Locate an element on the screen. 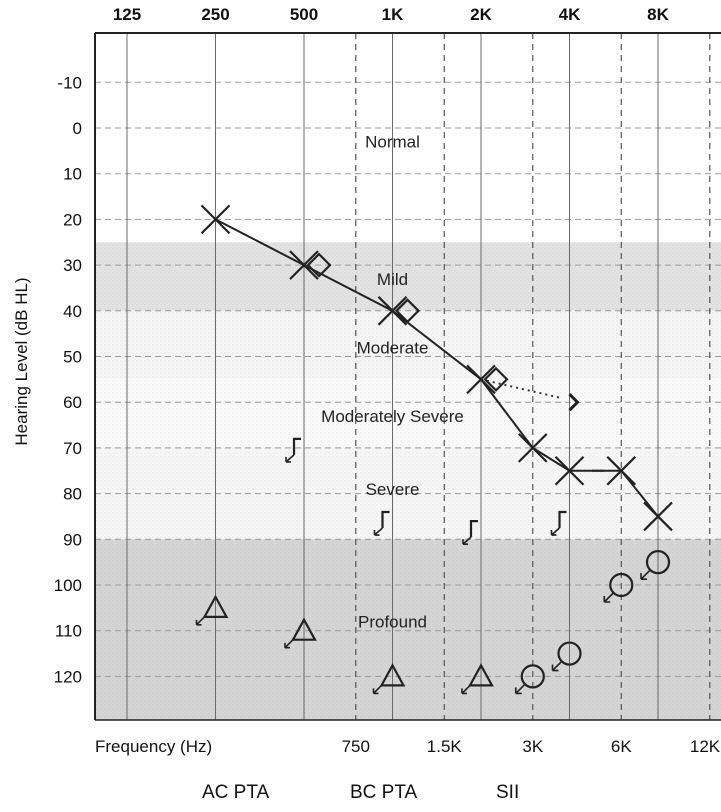 This screenshot has width=721, height=812. top-tick-label: 250 is located at coordinates (215, 14).